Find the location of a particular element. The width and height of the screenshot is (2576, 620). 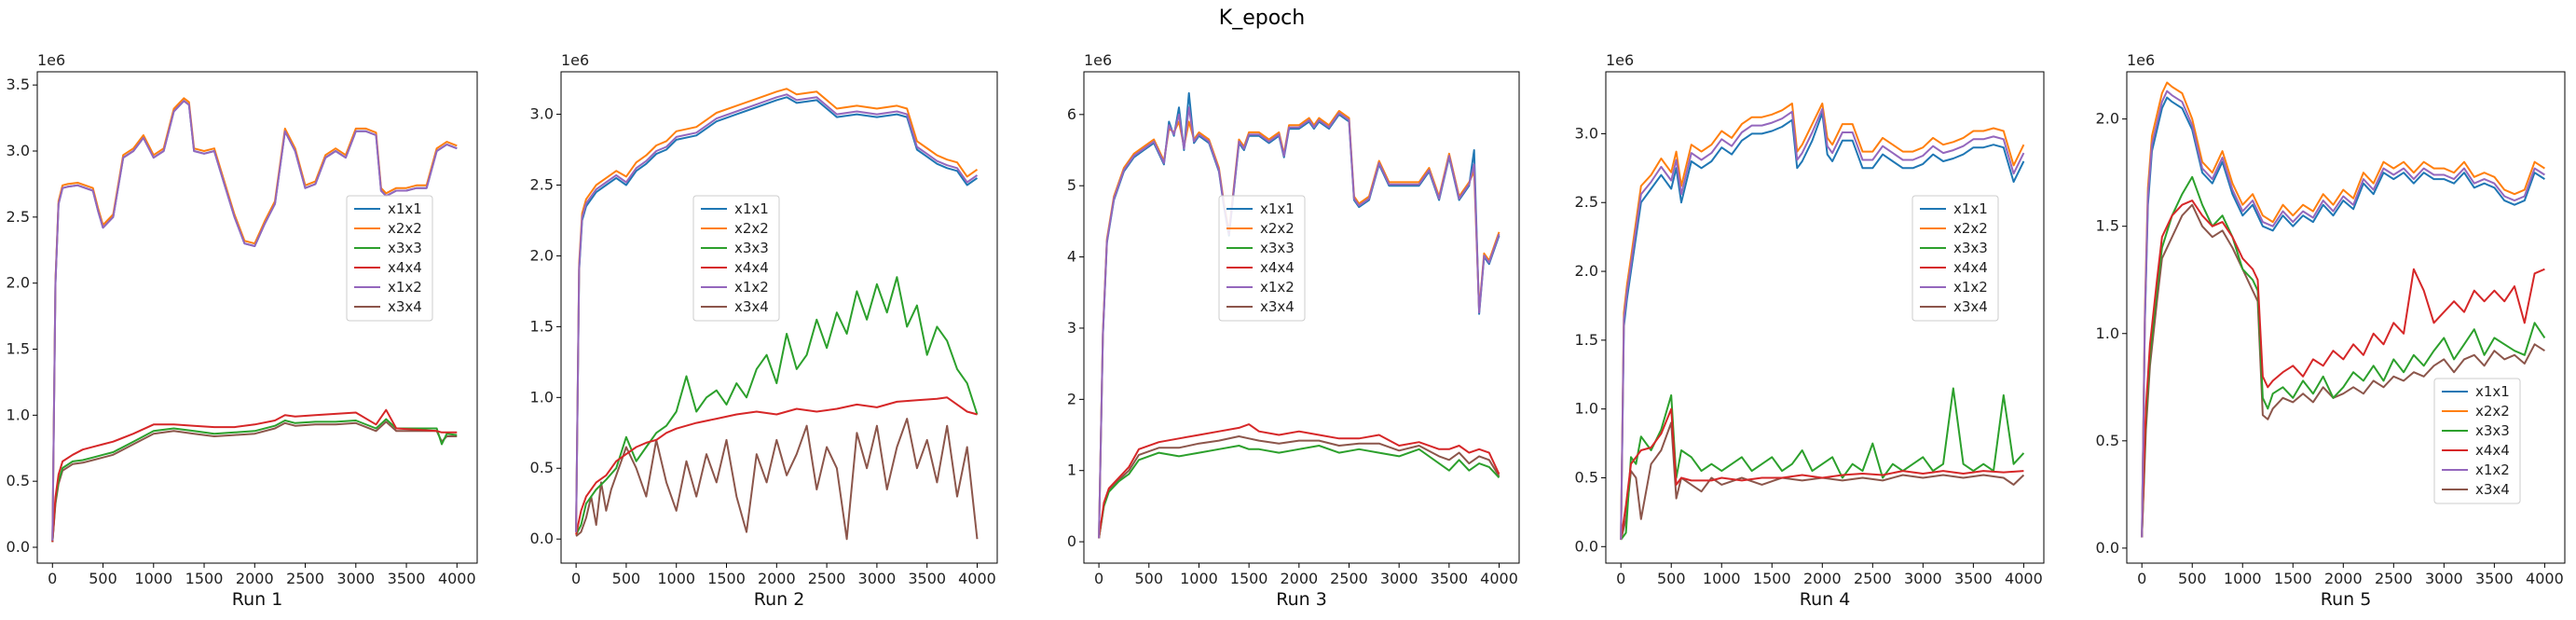

legend-box is located at coordinates (389, 258).